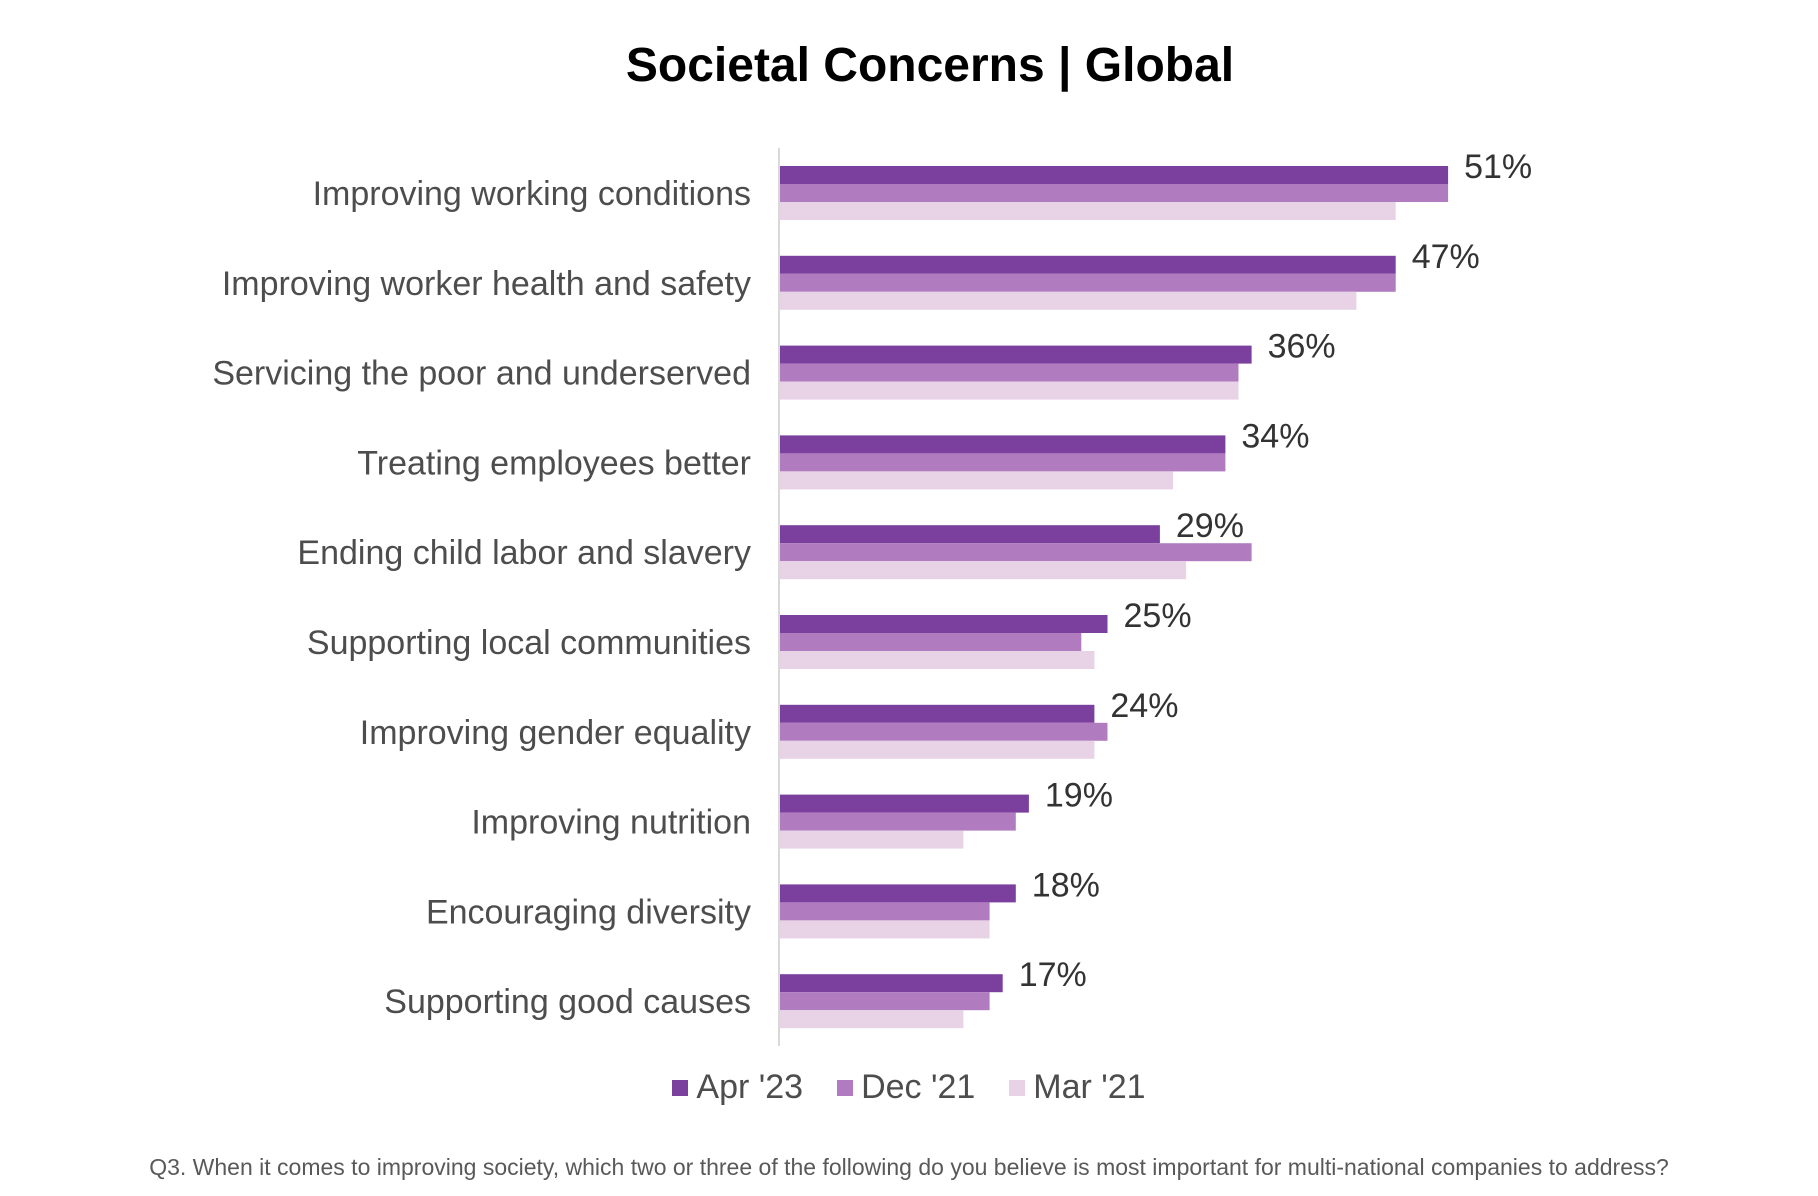  I want to click on legend-item: Apr '23, so click(737, 1087).